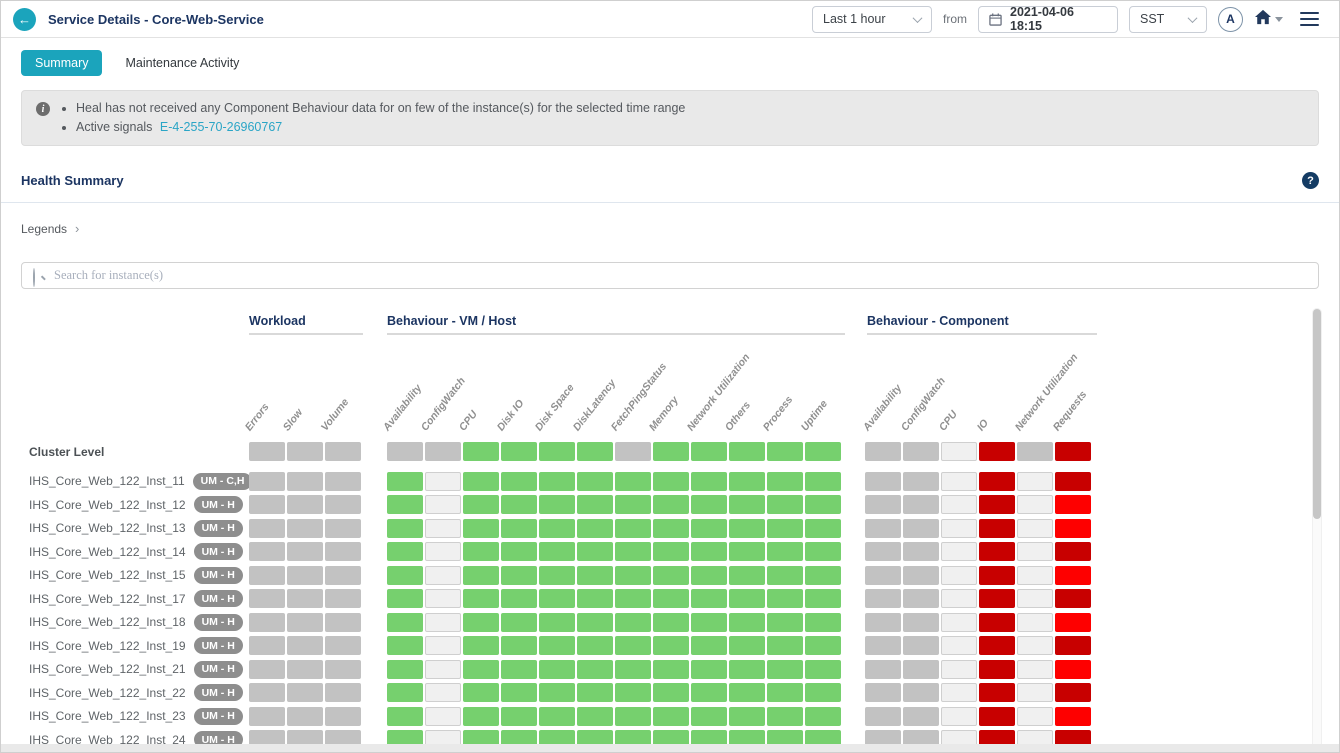 The height and width of the screenshot is (753, 1340). What do you see at coordinates (670, 275) in the screenshot?
I see `search-input` at bounding box center [670, 275].